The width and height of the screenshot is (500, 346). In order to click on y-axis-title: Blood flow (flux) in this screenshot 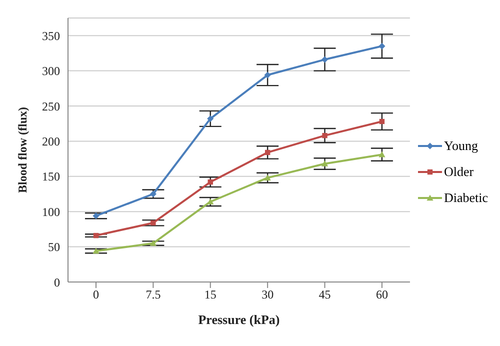, I will do `click(22, 150)`.